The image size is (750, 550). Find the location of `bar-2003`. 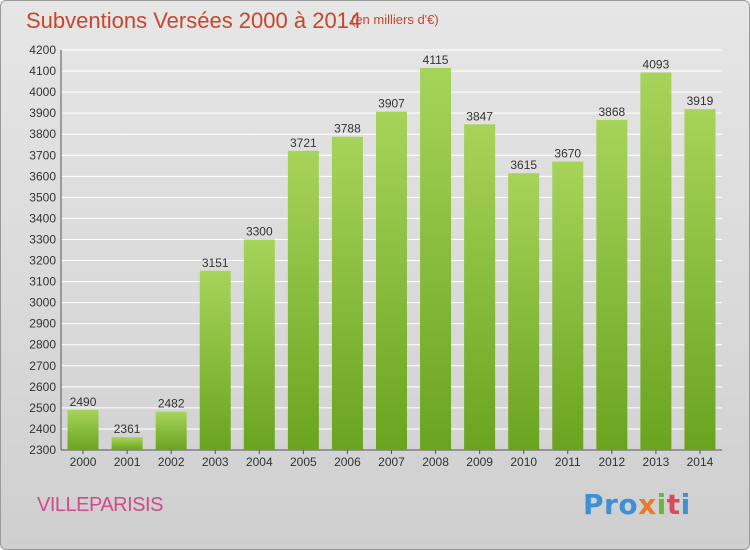

bar-2003 is located at coordinates (215, 360).